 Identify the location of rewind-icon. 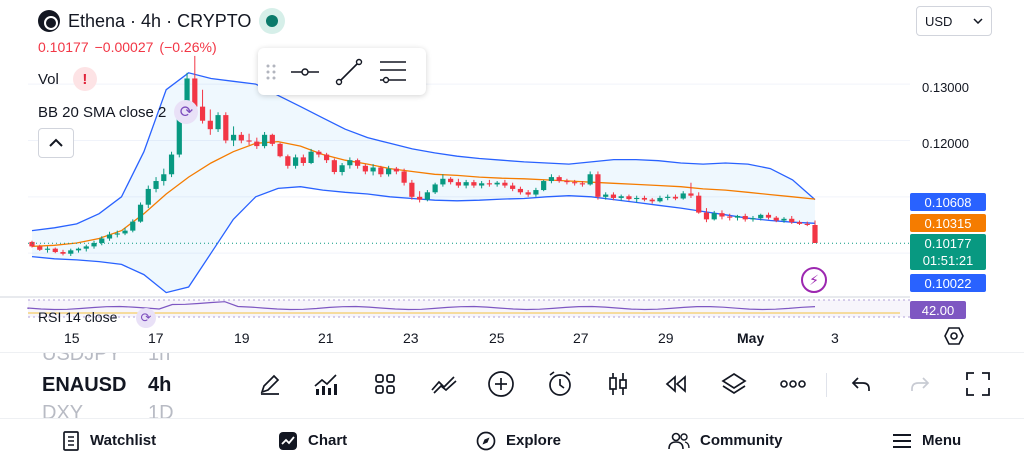
(676, 384).